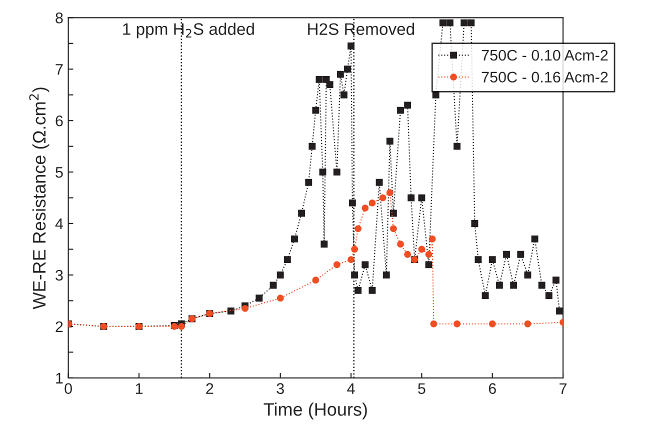 The height and width of the screenshot is (442, 657). What do you see at coordinates (280, 388) in the screenshot?
I see `x-tick-label: 3` at bounding box center [280, 388].